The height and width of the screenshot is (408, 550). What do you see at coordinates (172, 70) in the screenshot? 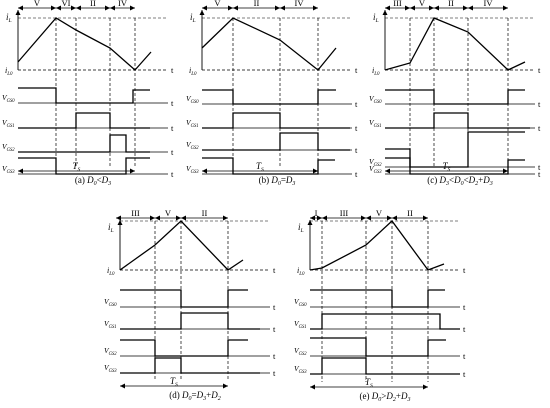
I see `t-label-iL-a: t` at bounding box center [172, 70].